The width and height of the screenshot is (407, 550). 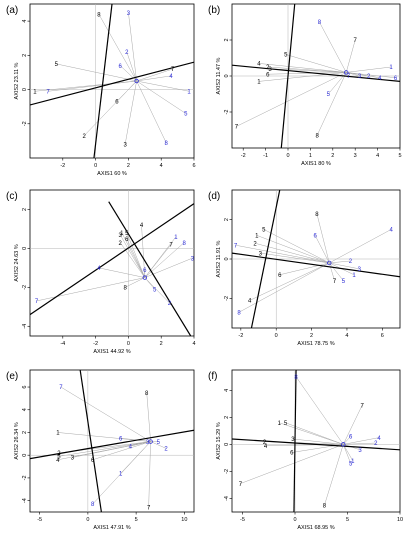 What do you see at coordinates (355, 156) in the screenshot?
I see `x-tick-label: 3` at bounding box center [355, 156].